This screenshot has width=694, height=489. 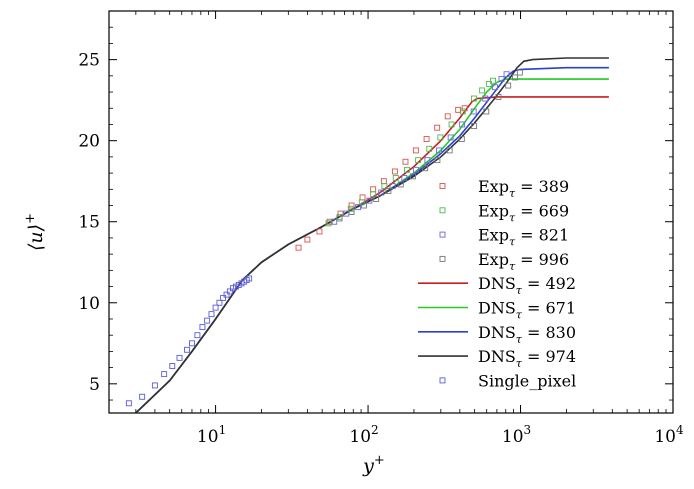 I want to click on y-tick-label: 5, so click(x=94, y=385).